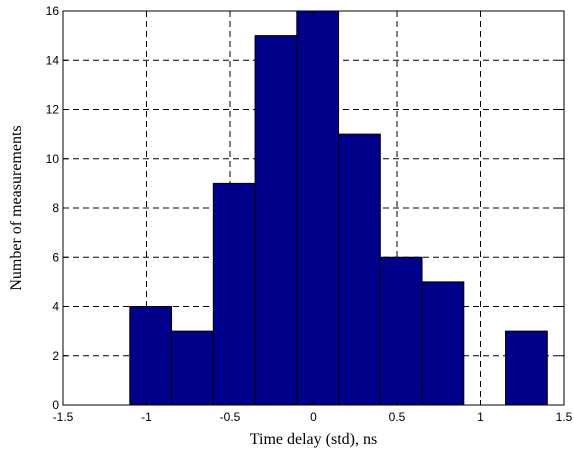  What do you see at coordinates (55, 257) in the screenshot?
I see `y-tick-label: 6` at bounding box center [55, 257].